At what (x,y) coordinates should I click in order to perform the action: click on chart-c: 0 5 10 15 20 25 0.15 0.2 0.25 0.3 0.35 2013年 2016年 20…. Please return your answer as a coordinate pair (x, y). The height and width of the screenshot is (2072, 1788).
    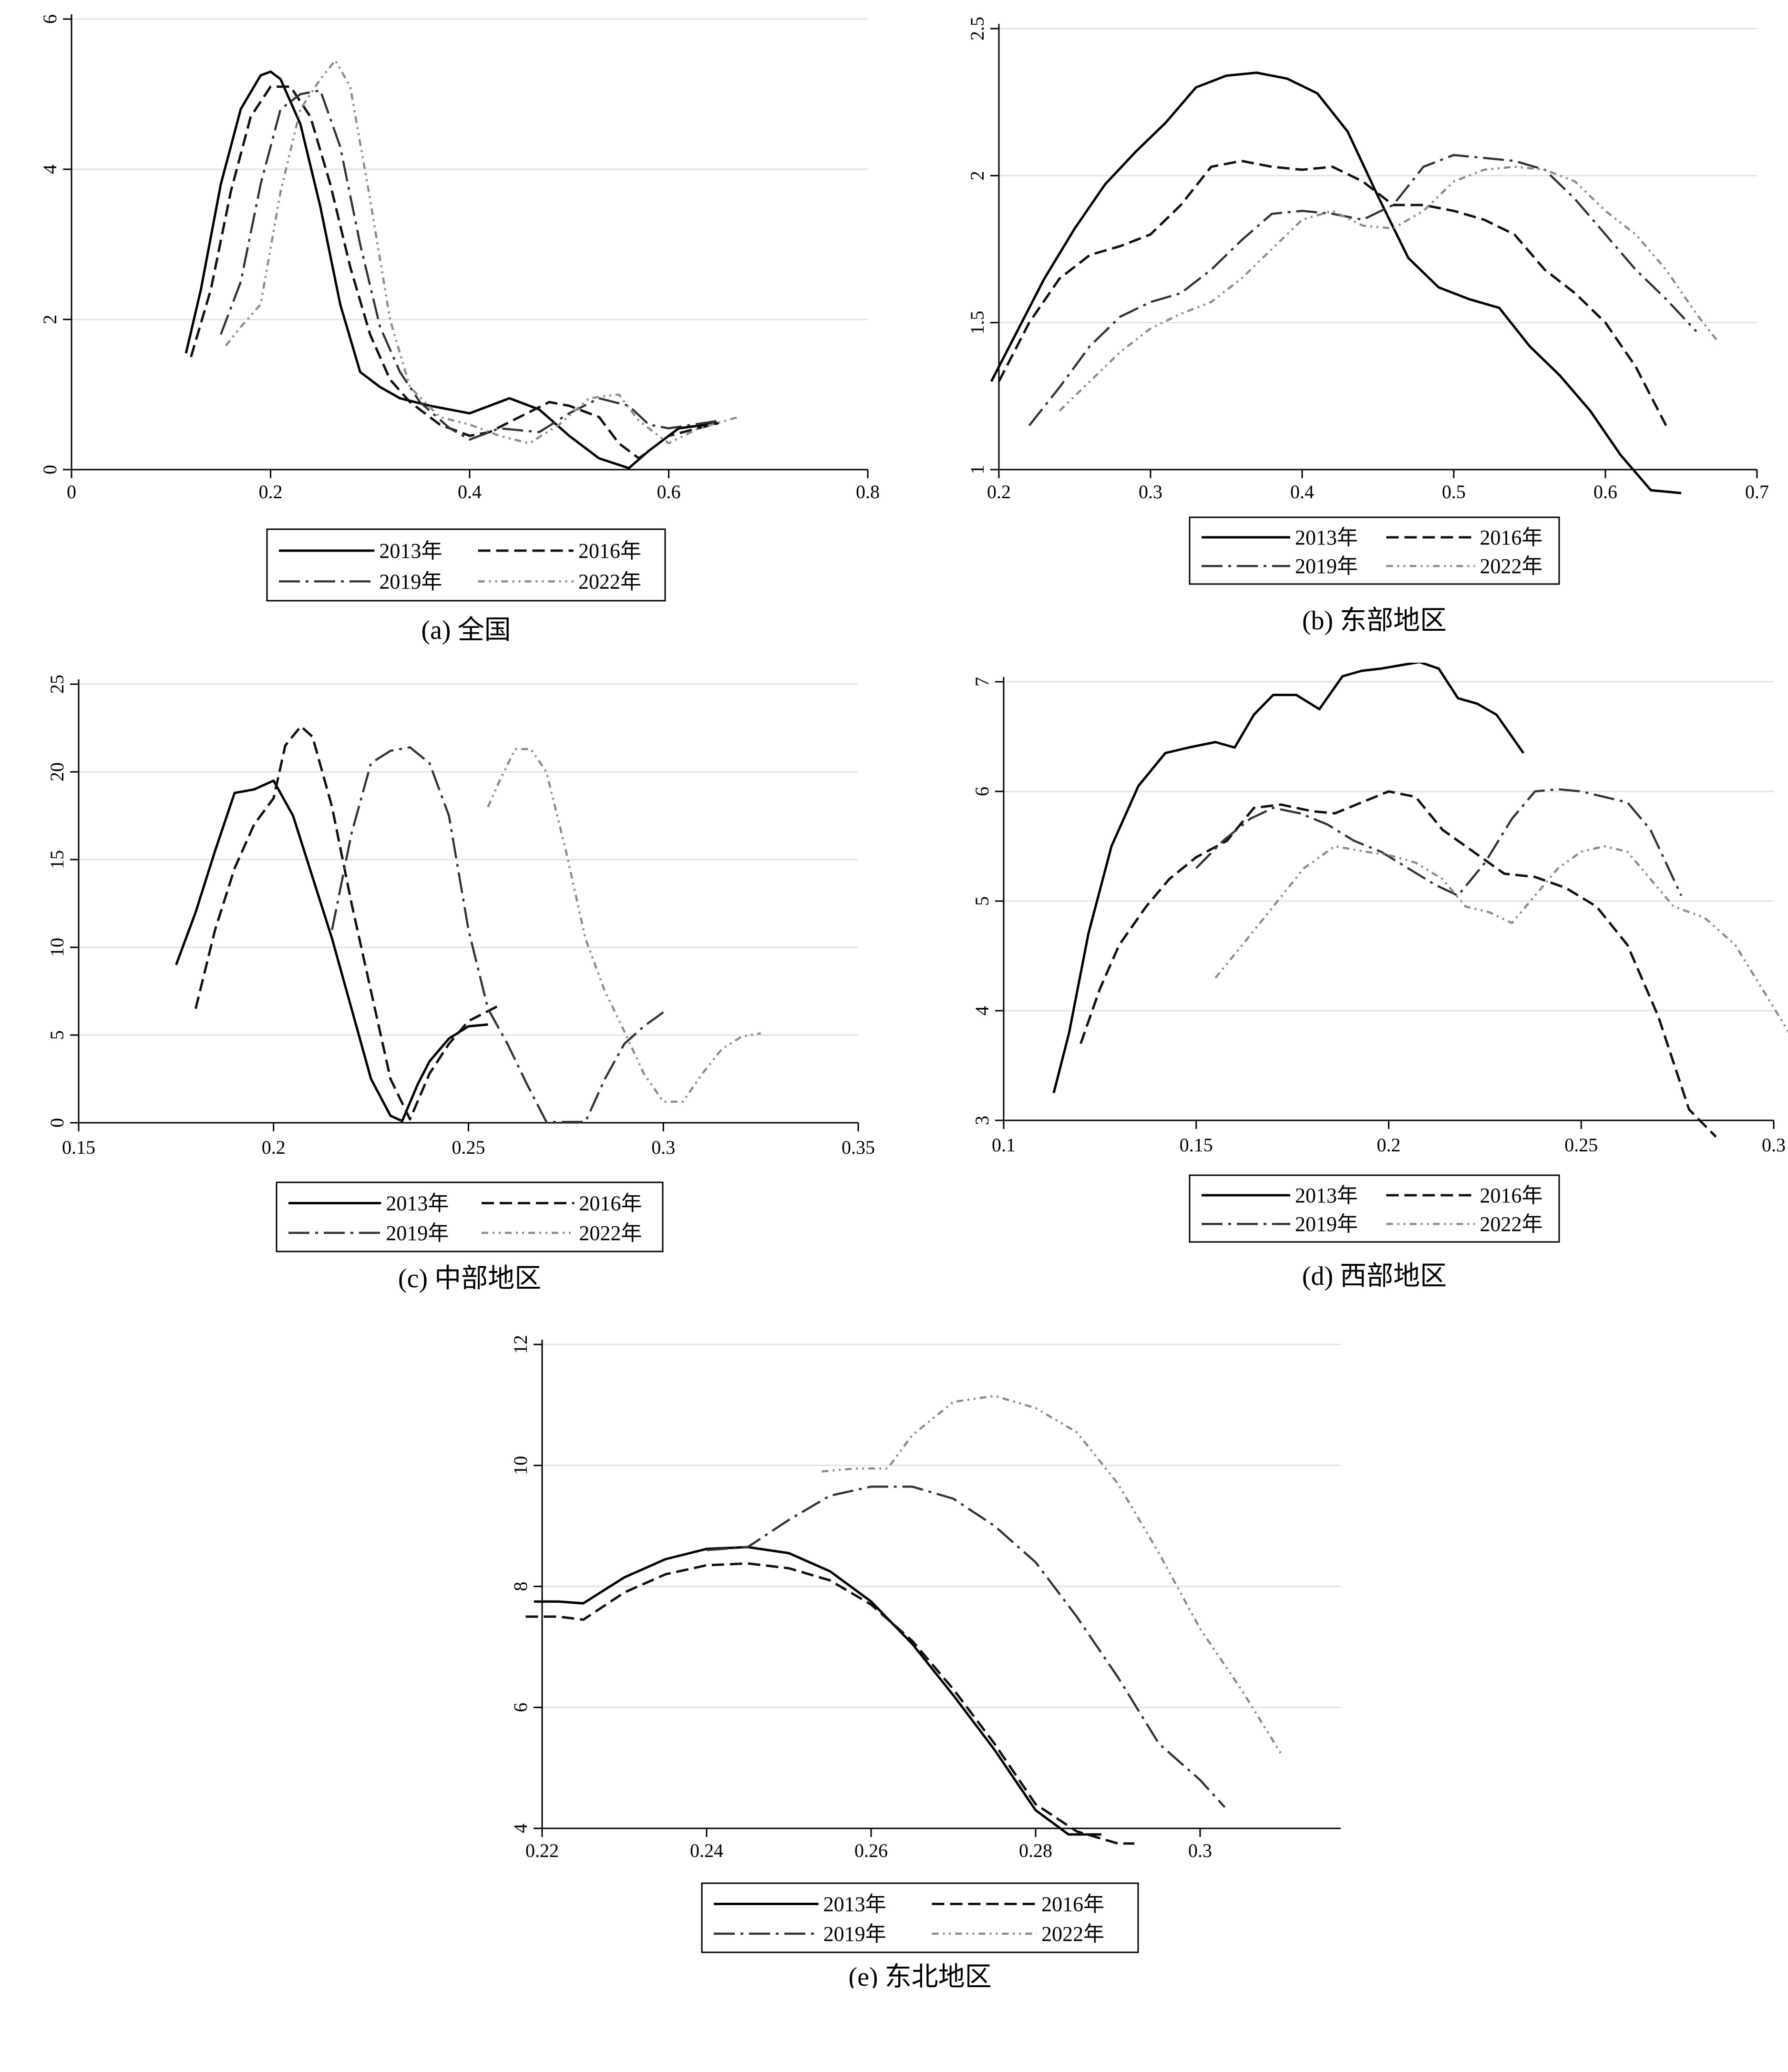
    Looking at the image, I should click on (461, 984).